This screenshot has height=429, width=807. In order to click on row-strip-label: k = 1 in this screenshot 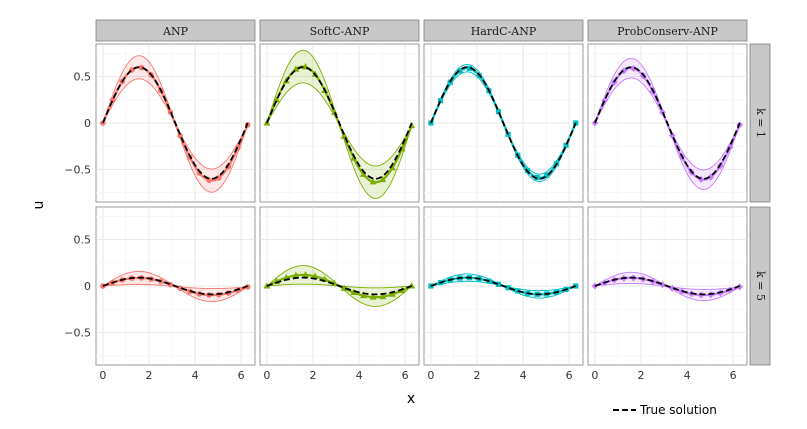, I will do `click(760, 123)`.